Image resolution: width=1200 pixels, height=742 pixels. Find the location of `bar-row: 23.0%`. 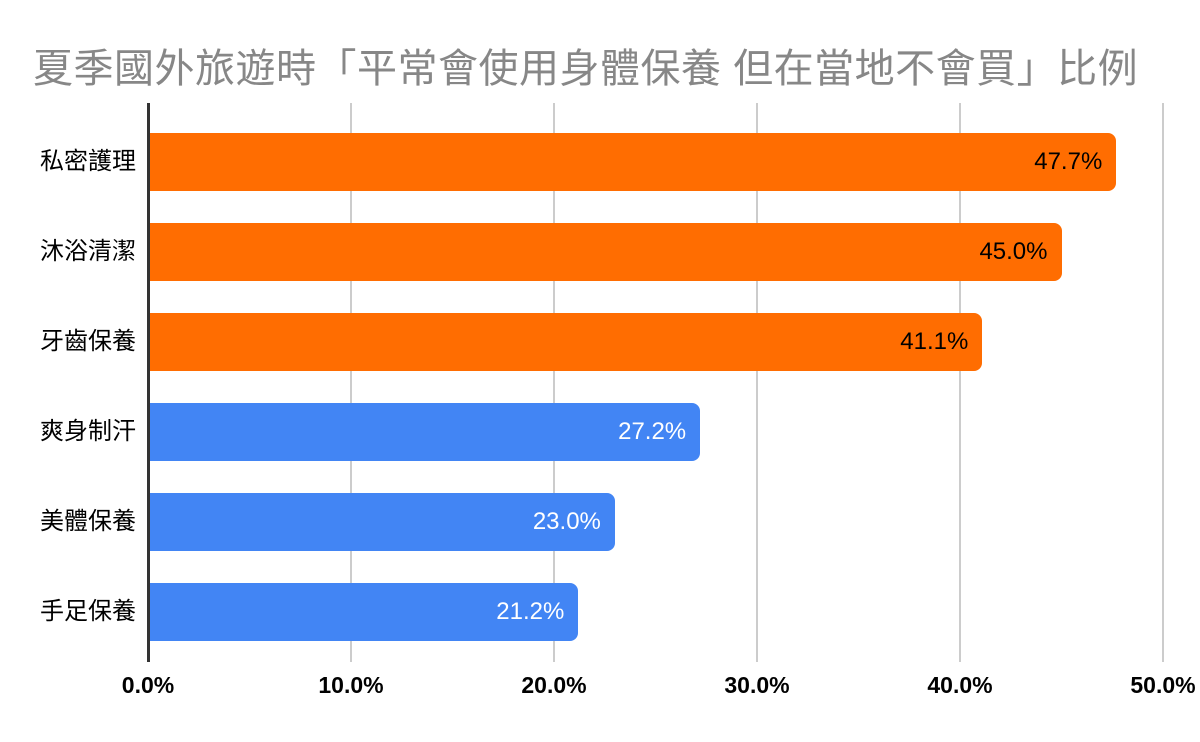

bar-row: 23.0% is located at coordinates (655, 522).